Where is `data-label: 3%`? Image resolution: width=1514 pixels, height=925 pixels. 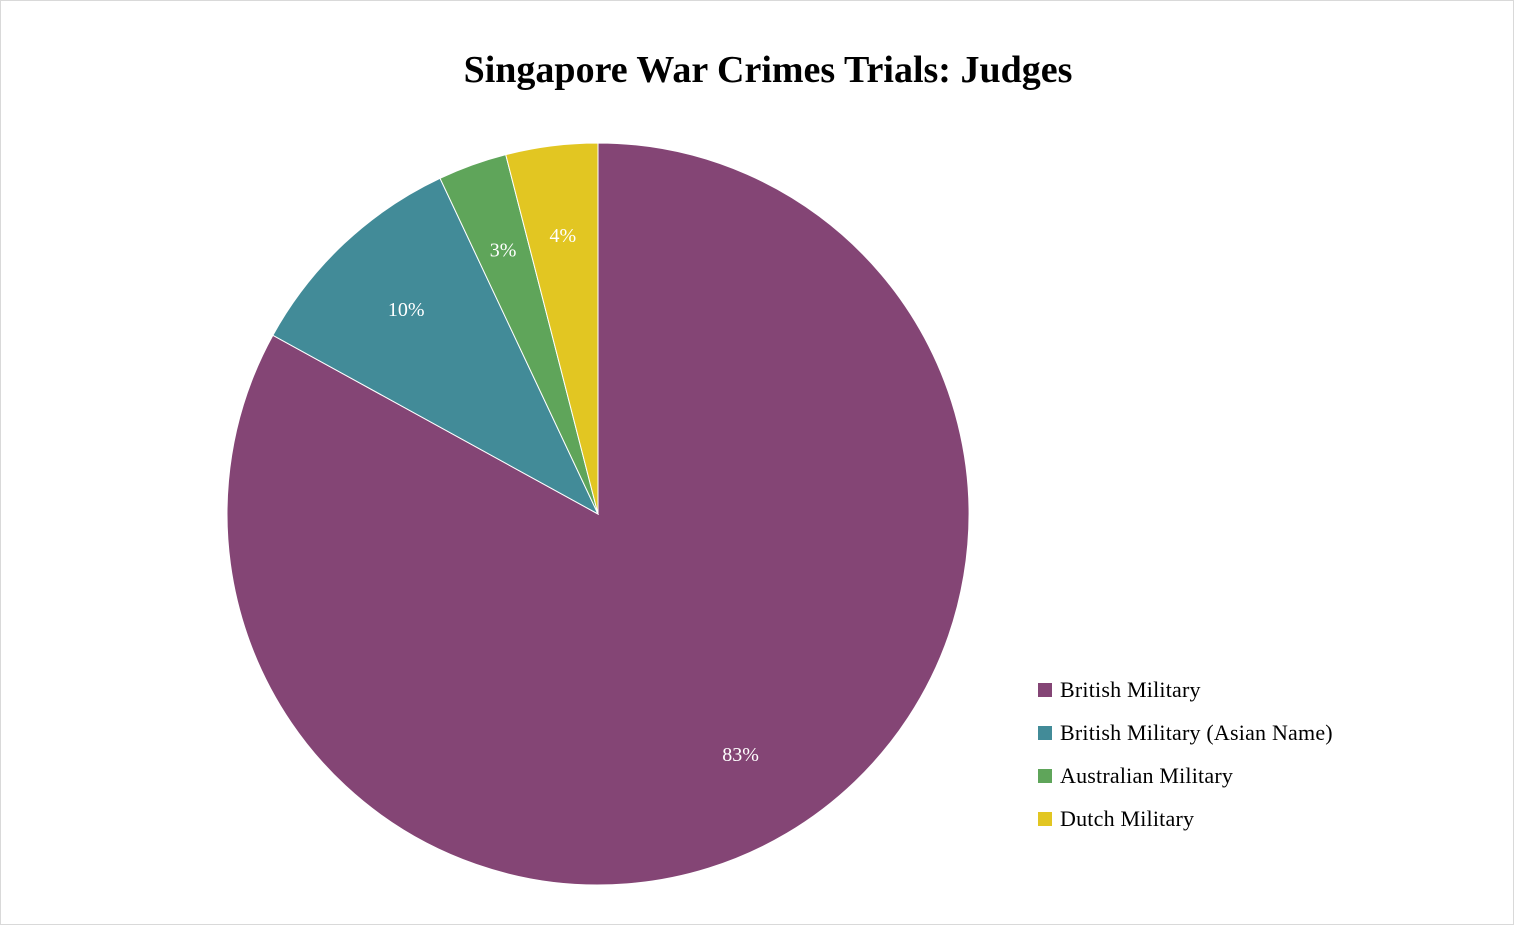 data-label: 3% is located at coordinates (503, 250).